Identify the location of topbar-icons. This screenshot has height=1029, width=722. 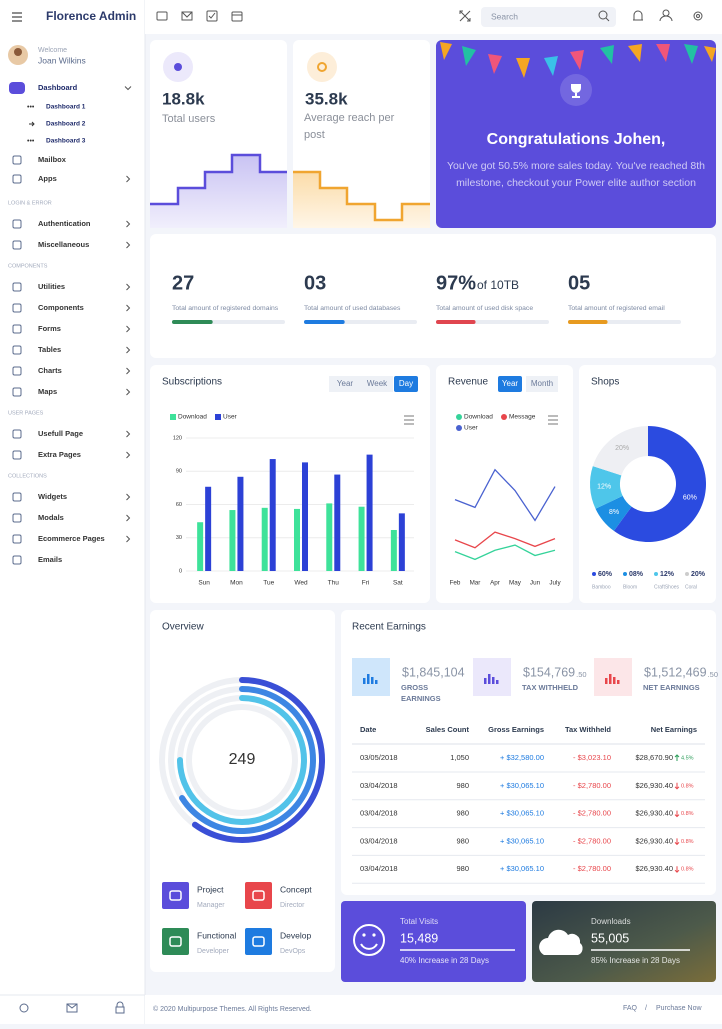
(429, 15).